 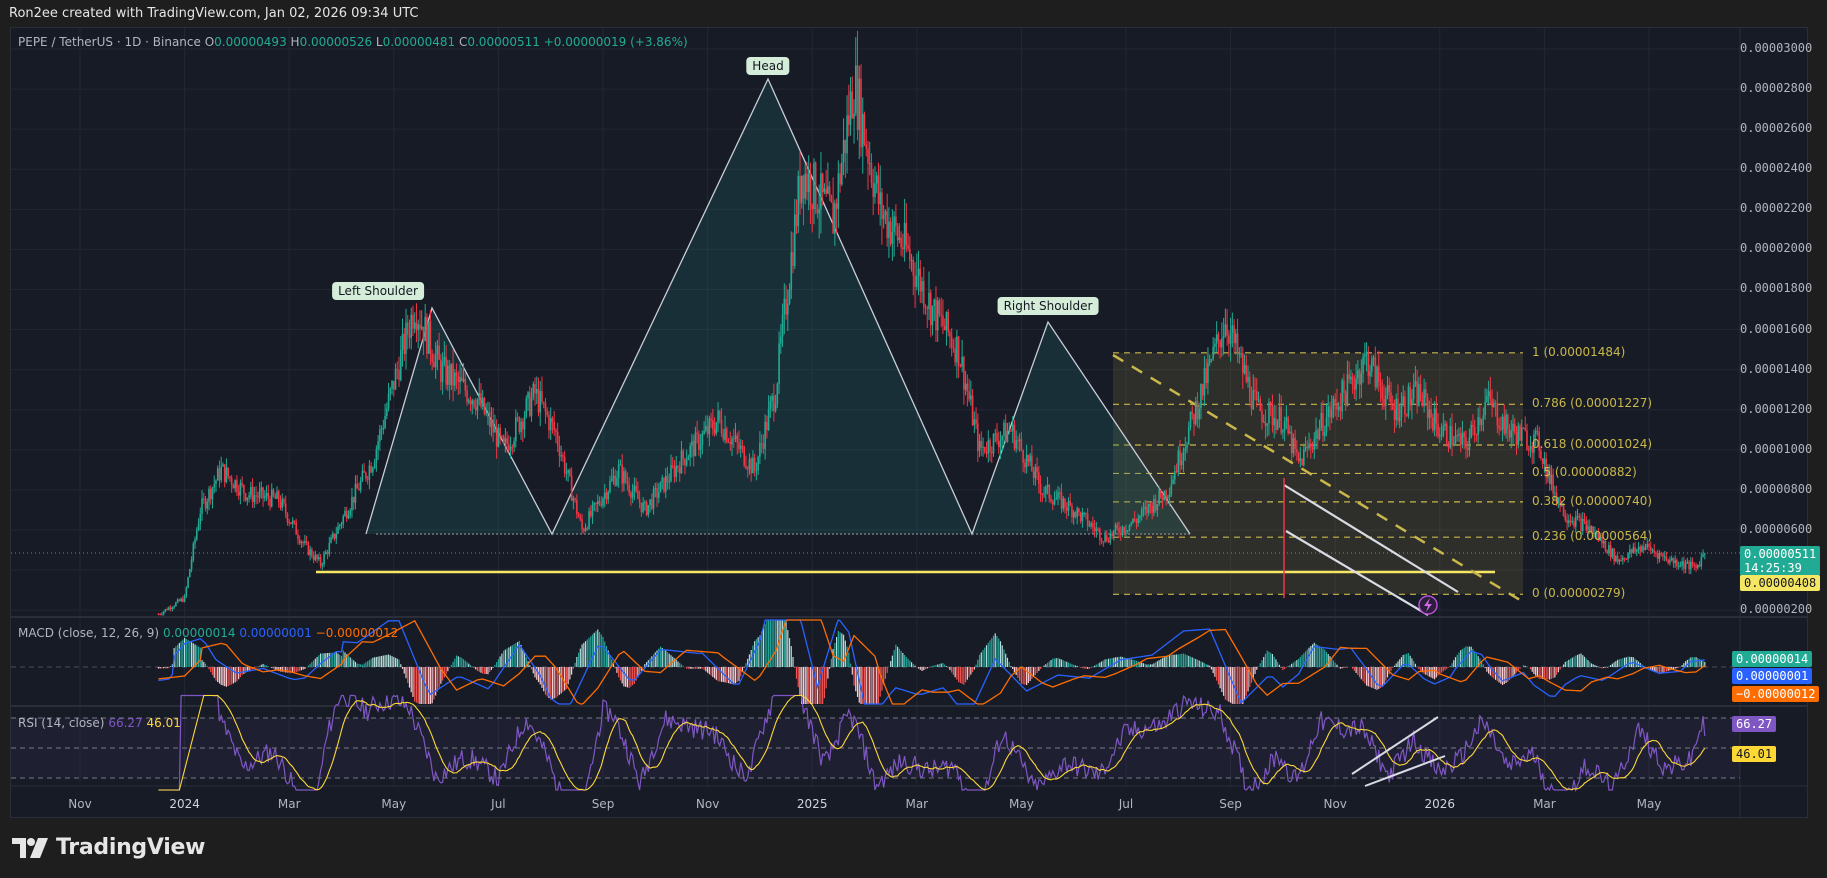 I want to click on high-label: H, so click(x=295, y=42).